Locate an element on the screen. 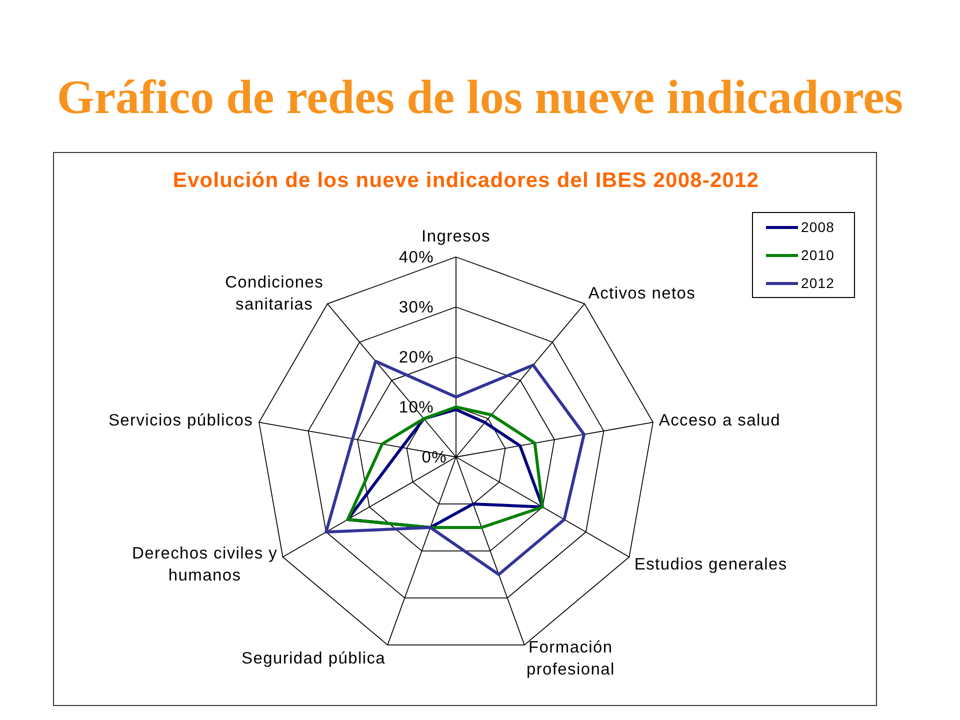 The image size is (960, 720). y-tick-label: 20% is located at coordinates (416, 357).